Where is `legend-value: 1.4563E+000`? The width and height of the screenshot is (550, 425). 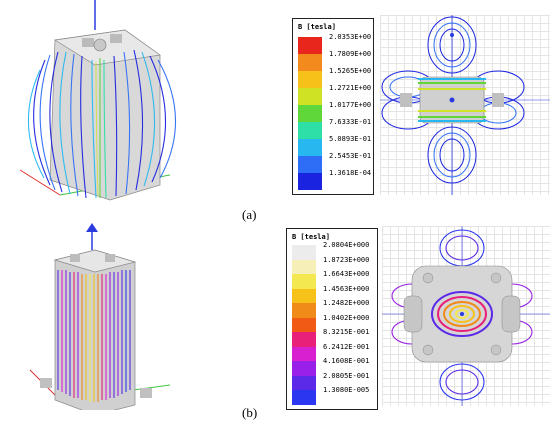 legend-value: 1.4563E+000 is located at coordinates (346, 288).